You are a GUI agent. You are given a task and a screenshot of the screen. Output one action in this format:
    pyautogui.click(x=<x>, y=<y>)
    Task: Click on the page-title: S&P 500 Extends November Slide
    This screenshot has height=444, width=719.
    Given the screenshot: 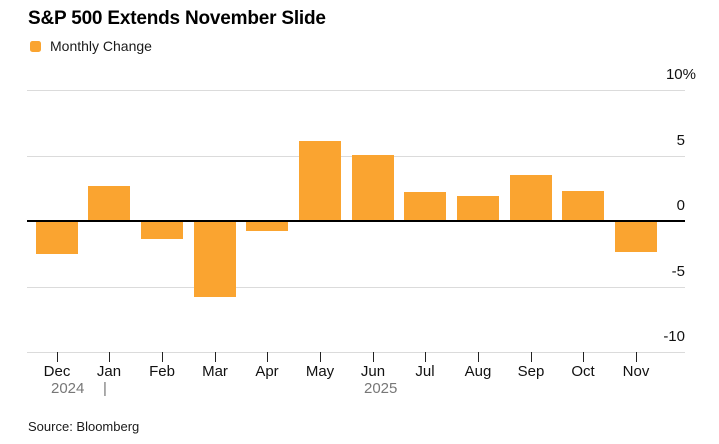 What is the action you would take?
    pyautogui.click(x=177, y=18)
    